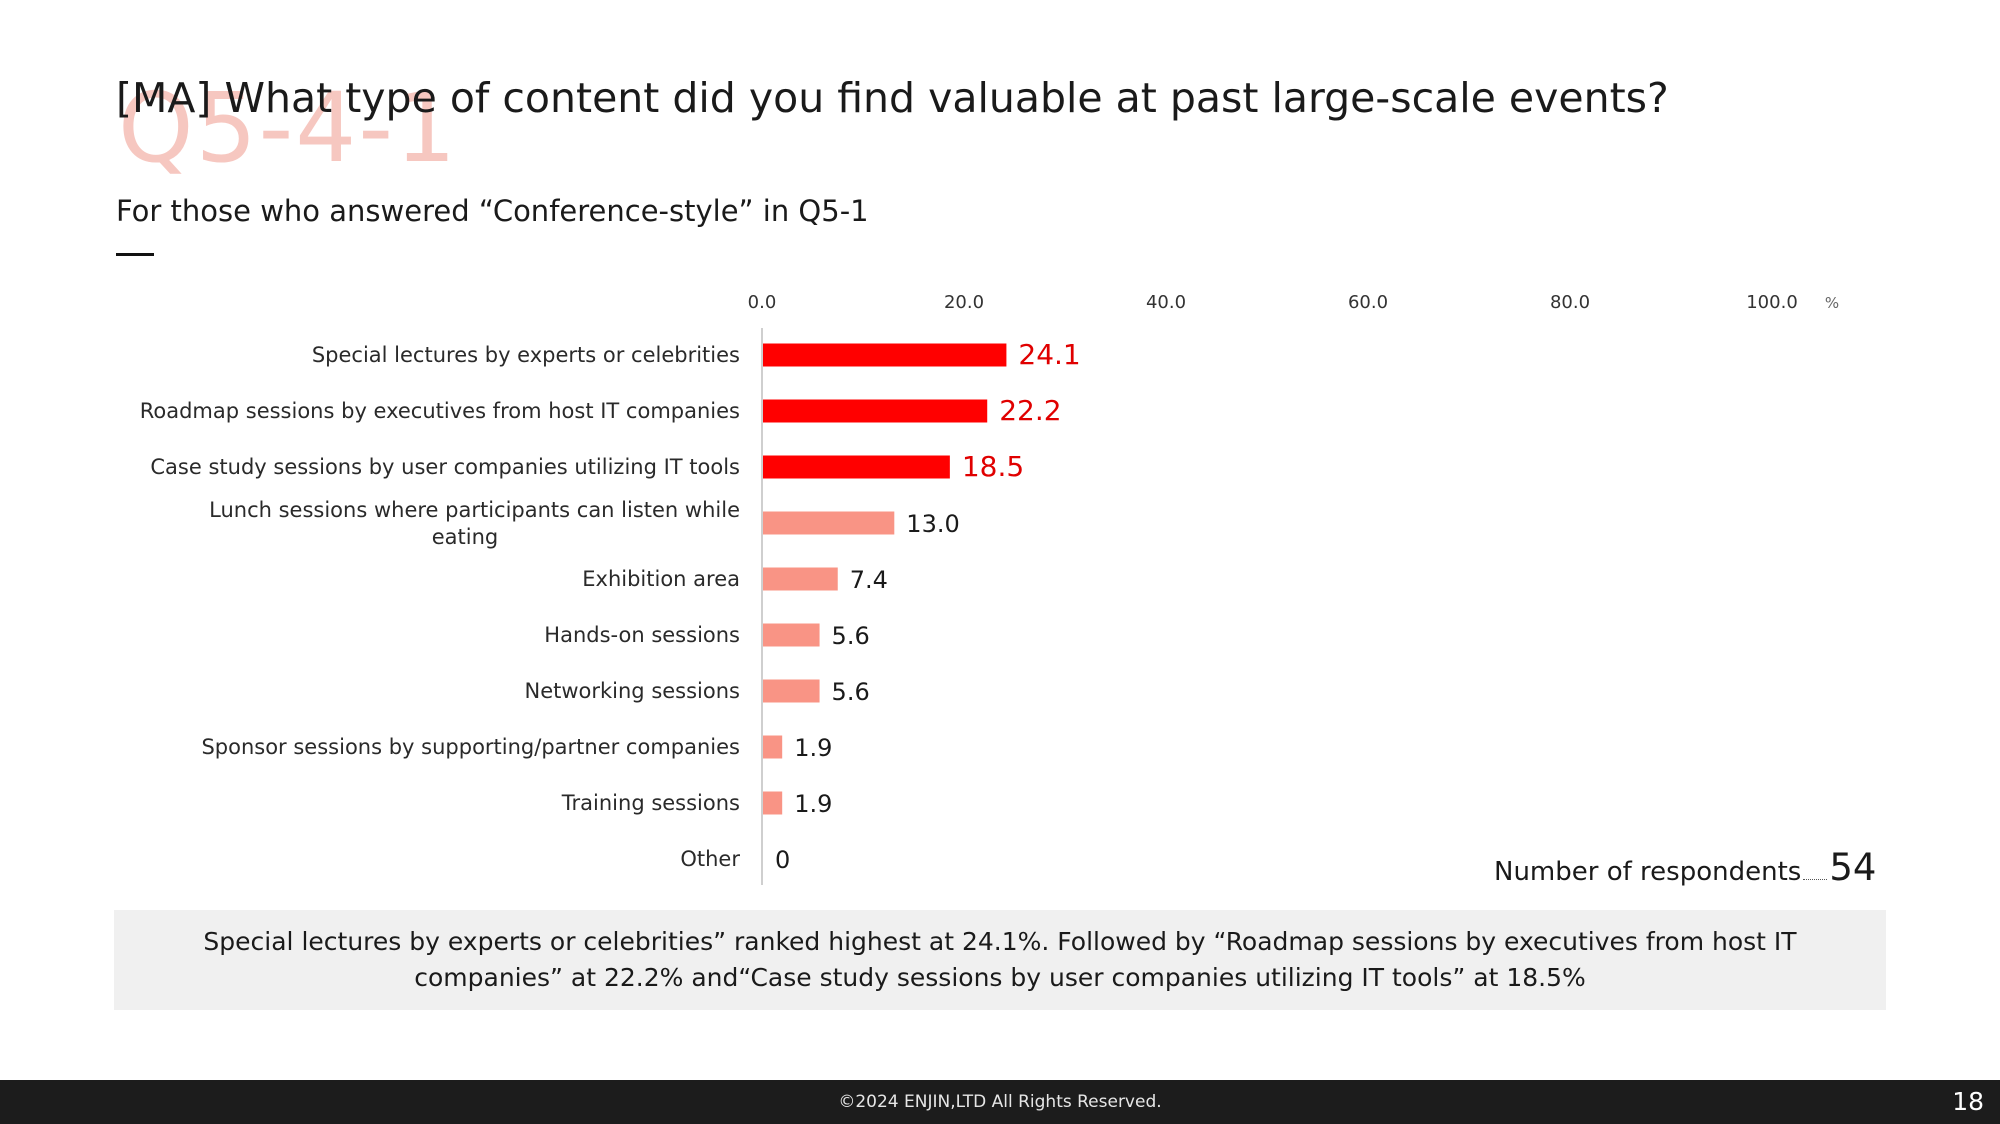 Image resolution: width=2000 pixels, height=1124 pixels. I want to click on bar-value-label: 22.2, so click(1030, 410).